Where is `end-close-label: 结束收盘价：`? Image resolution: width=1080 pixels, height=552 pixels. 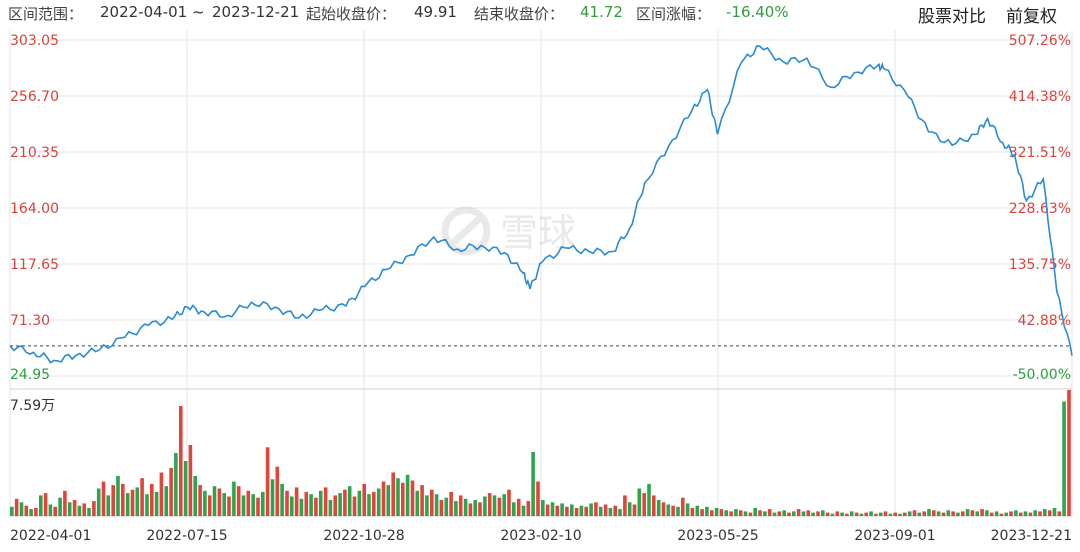 end-close-label: 结束收盘价： is located at coordinates (519, 14).